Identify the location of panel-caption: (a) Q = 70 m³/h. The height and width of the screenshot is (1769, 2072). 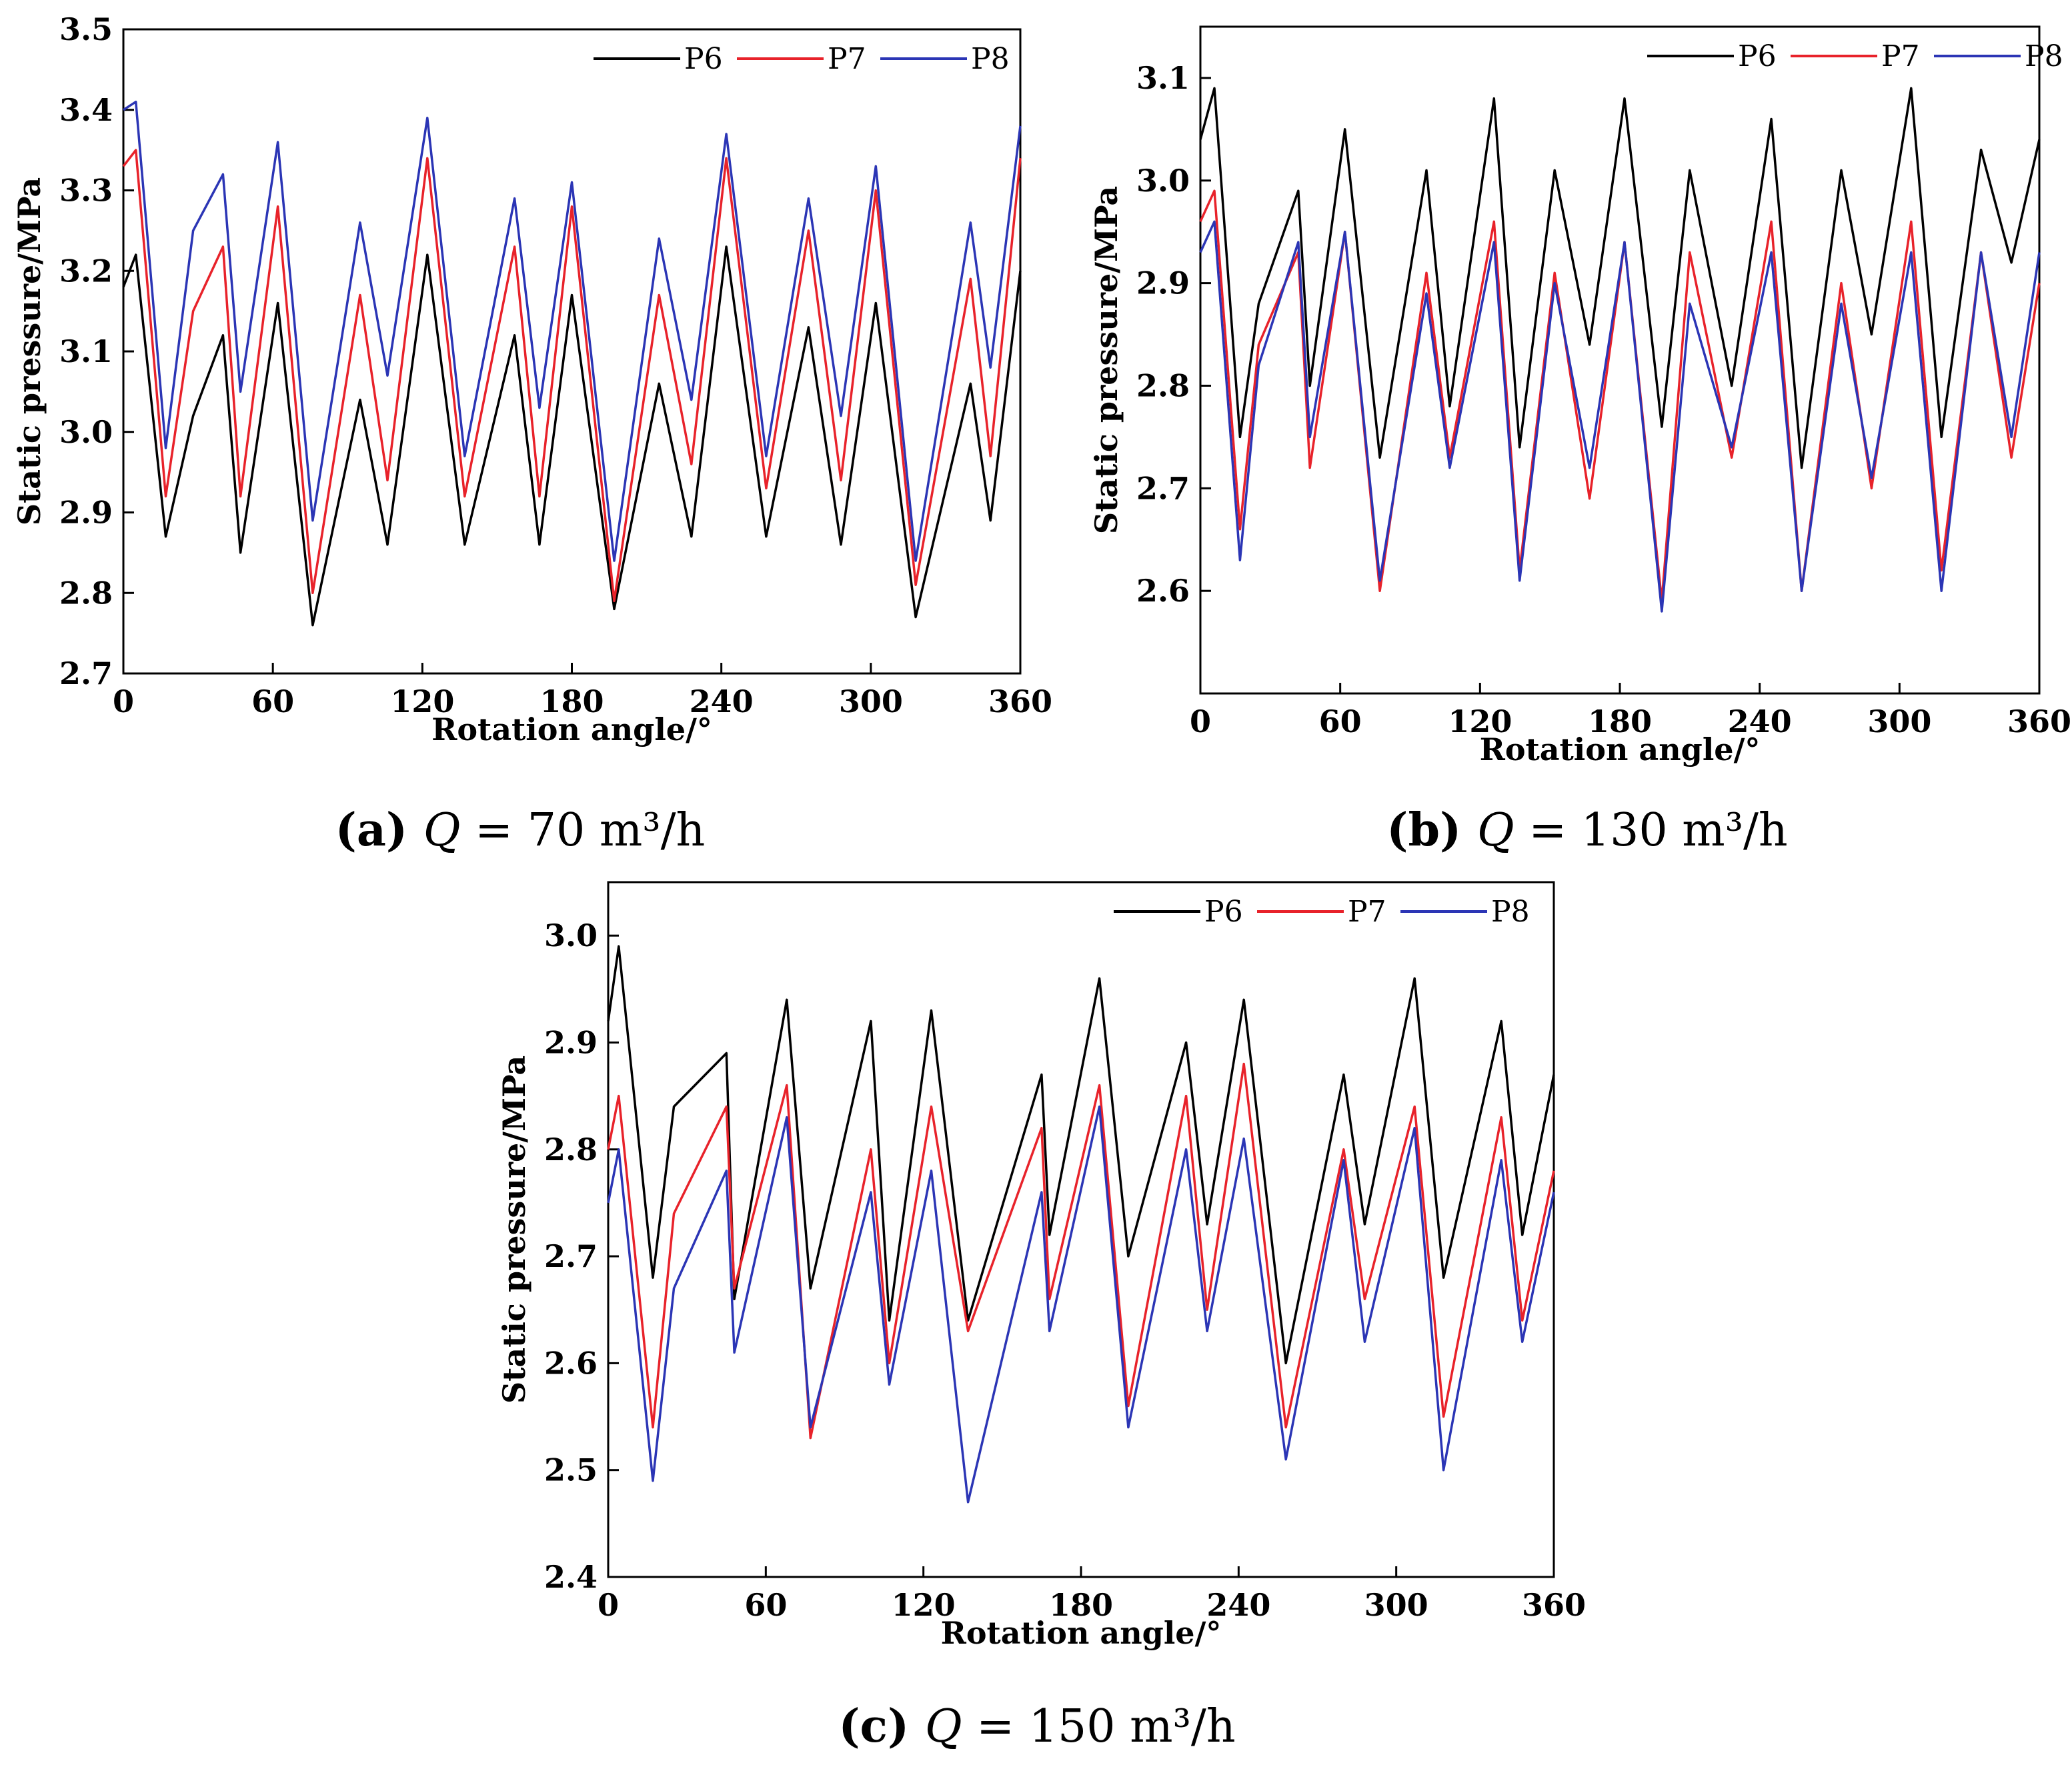
(520, 830).